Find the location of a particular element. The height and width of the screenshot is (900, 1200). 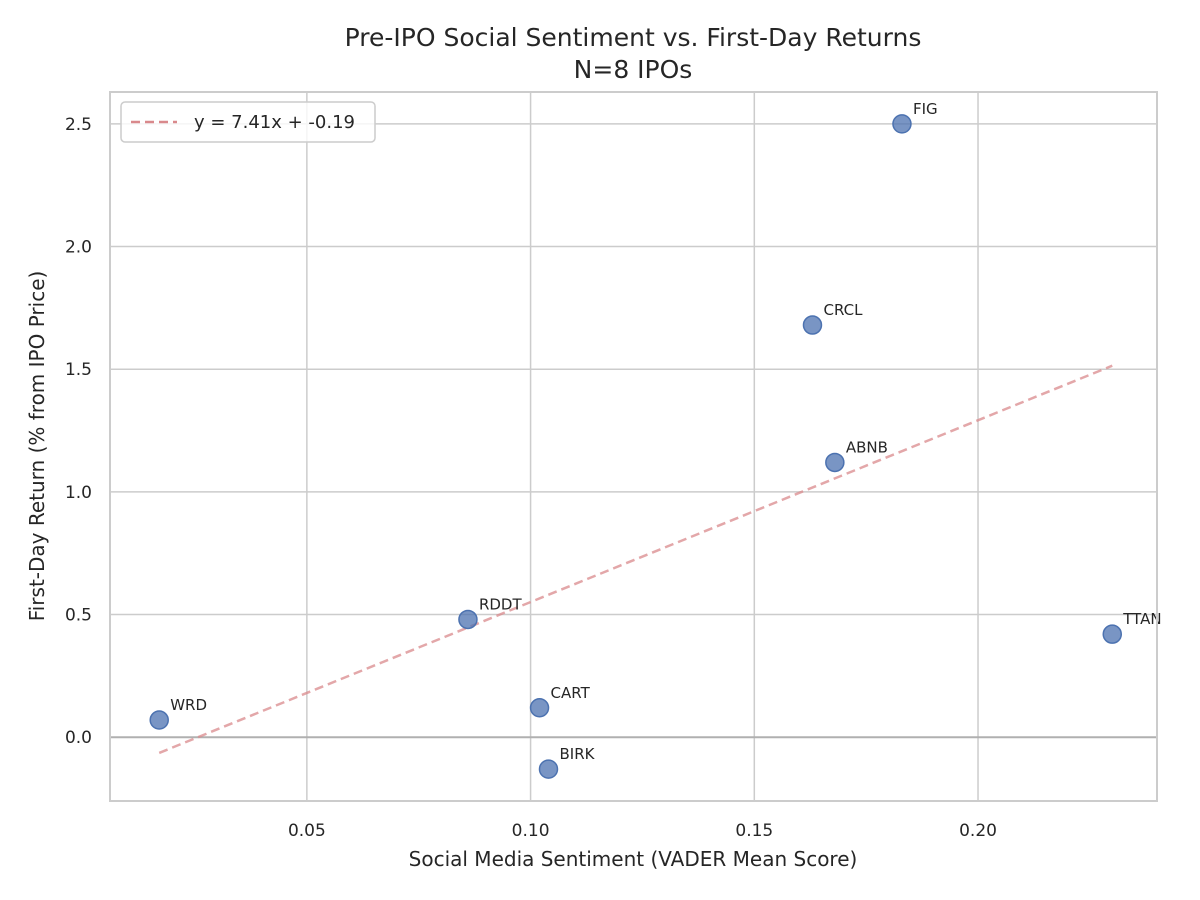

point-label-cart: CART is located at coordinates (571, 693).